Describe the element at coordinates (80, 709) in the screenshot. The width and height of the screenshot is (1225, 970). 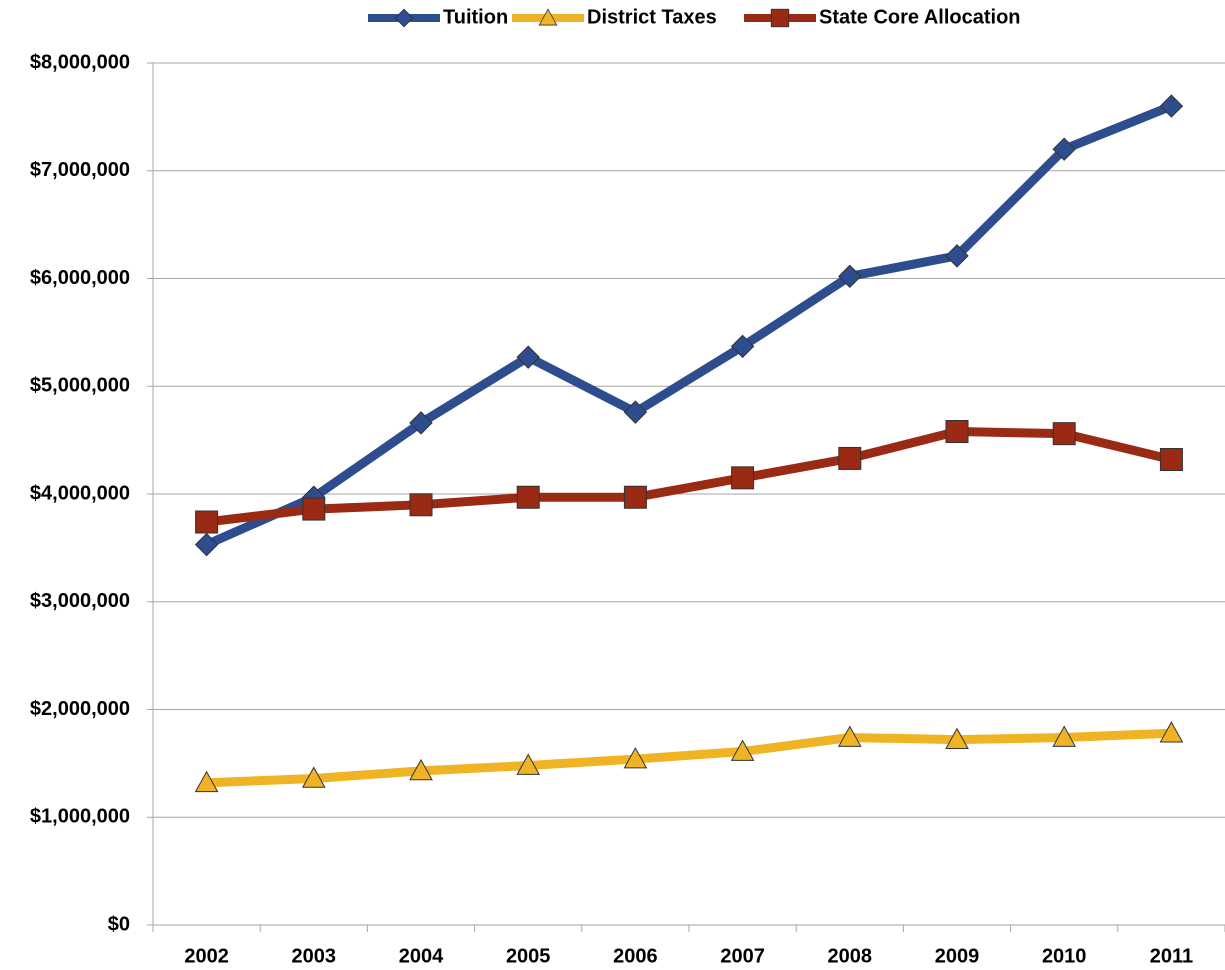
I see `y-tick-label: $2,000,000` at that location.